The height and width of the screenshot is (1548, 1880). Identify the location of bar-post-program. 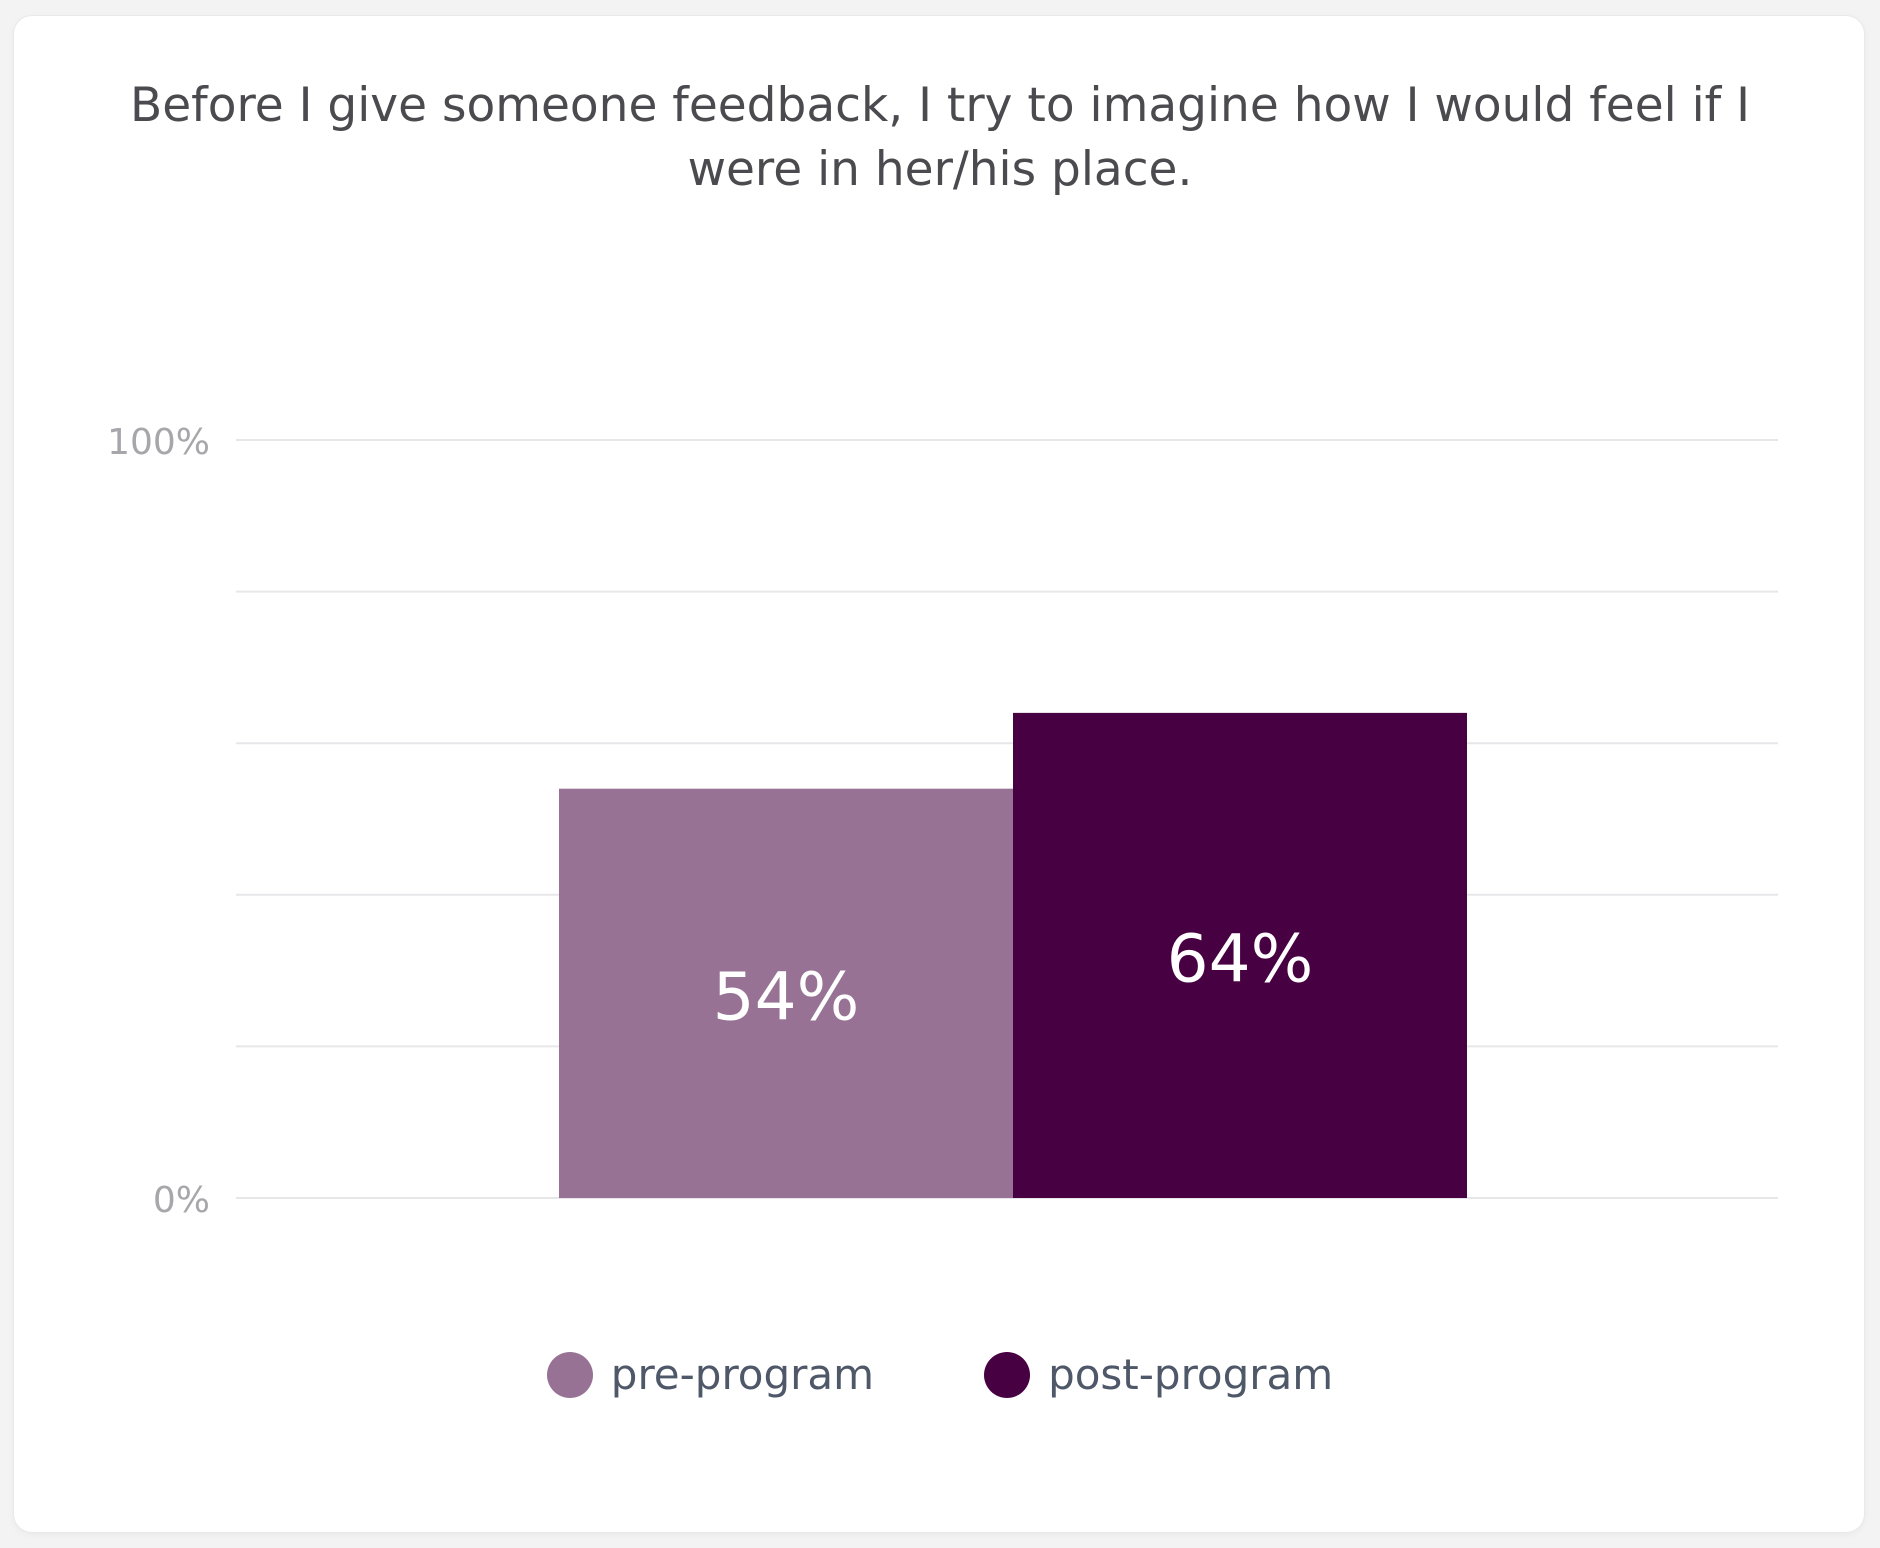
(1240, 955).